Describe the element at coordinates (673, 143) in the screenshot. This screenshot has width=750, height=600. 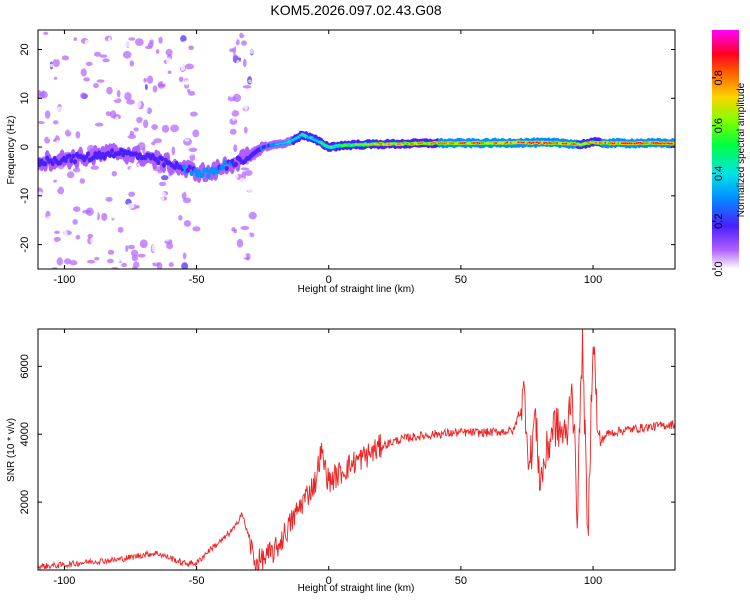
I see `ridge-core` at that location.